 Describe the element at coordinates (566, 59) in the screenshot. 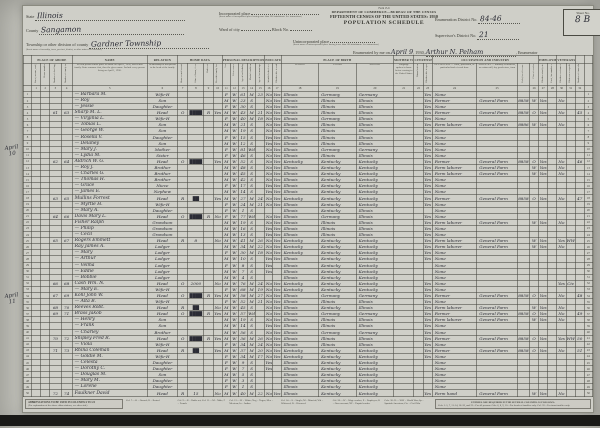

I see `group-header: VETERANS` at that location.